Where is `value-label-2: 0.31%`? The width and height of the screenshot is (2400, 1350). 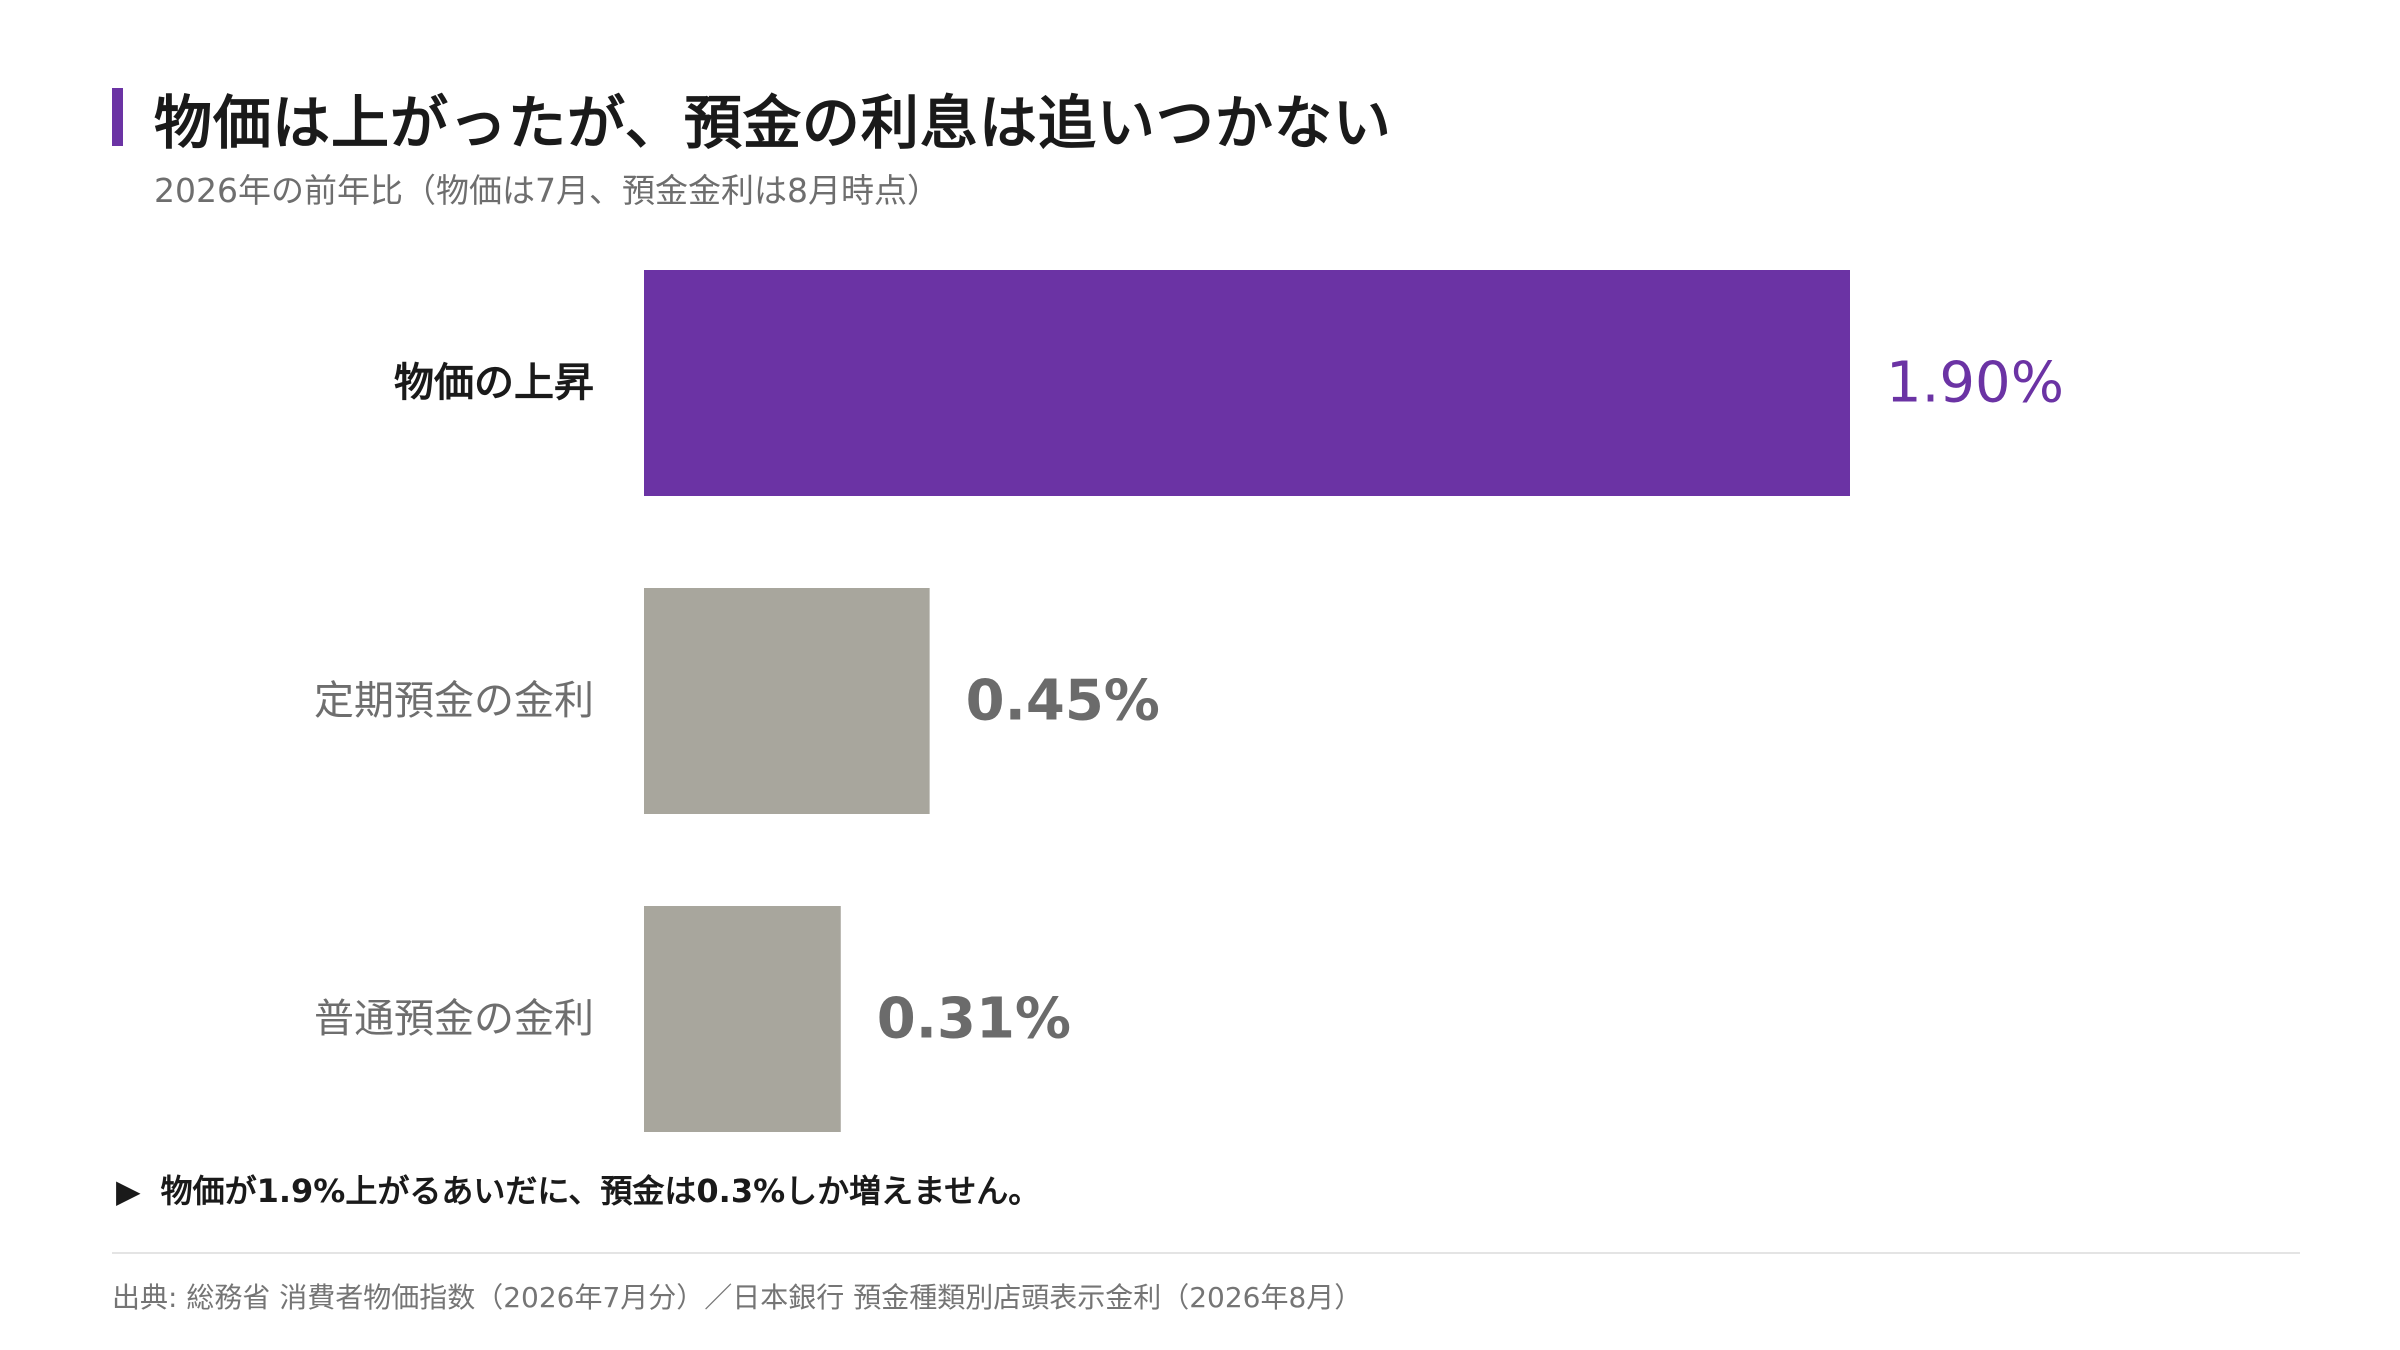 value-label-2: 0.31% is located at coordinates (974, 1019).